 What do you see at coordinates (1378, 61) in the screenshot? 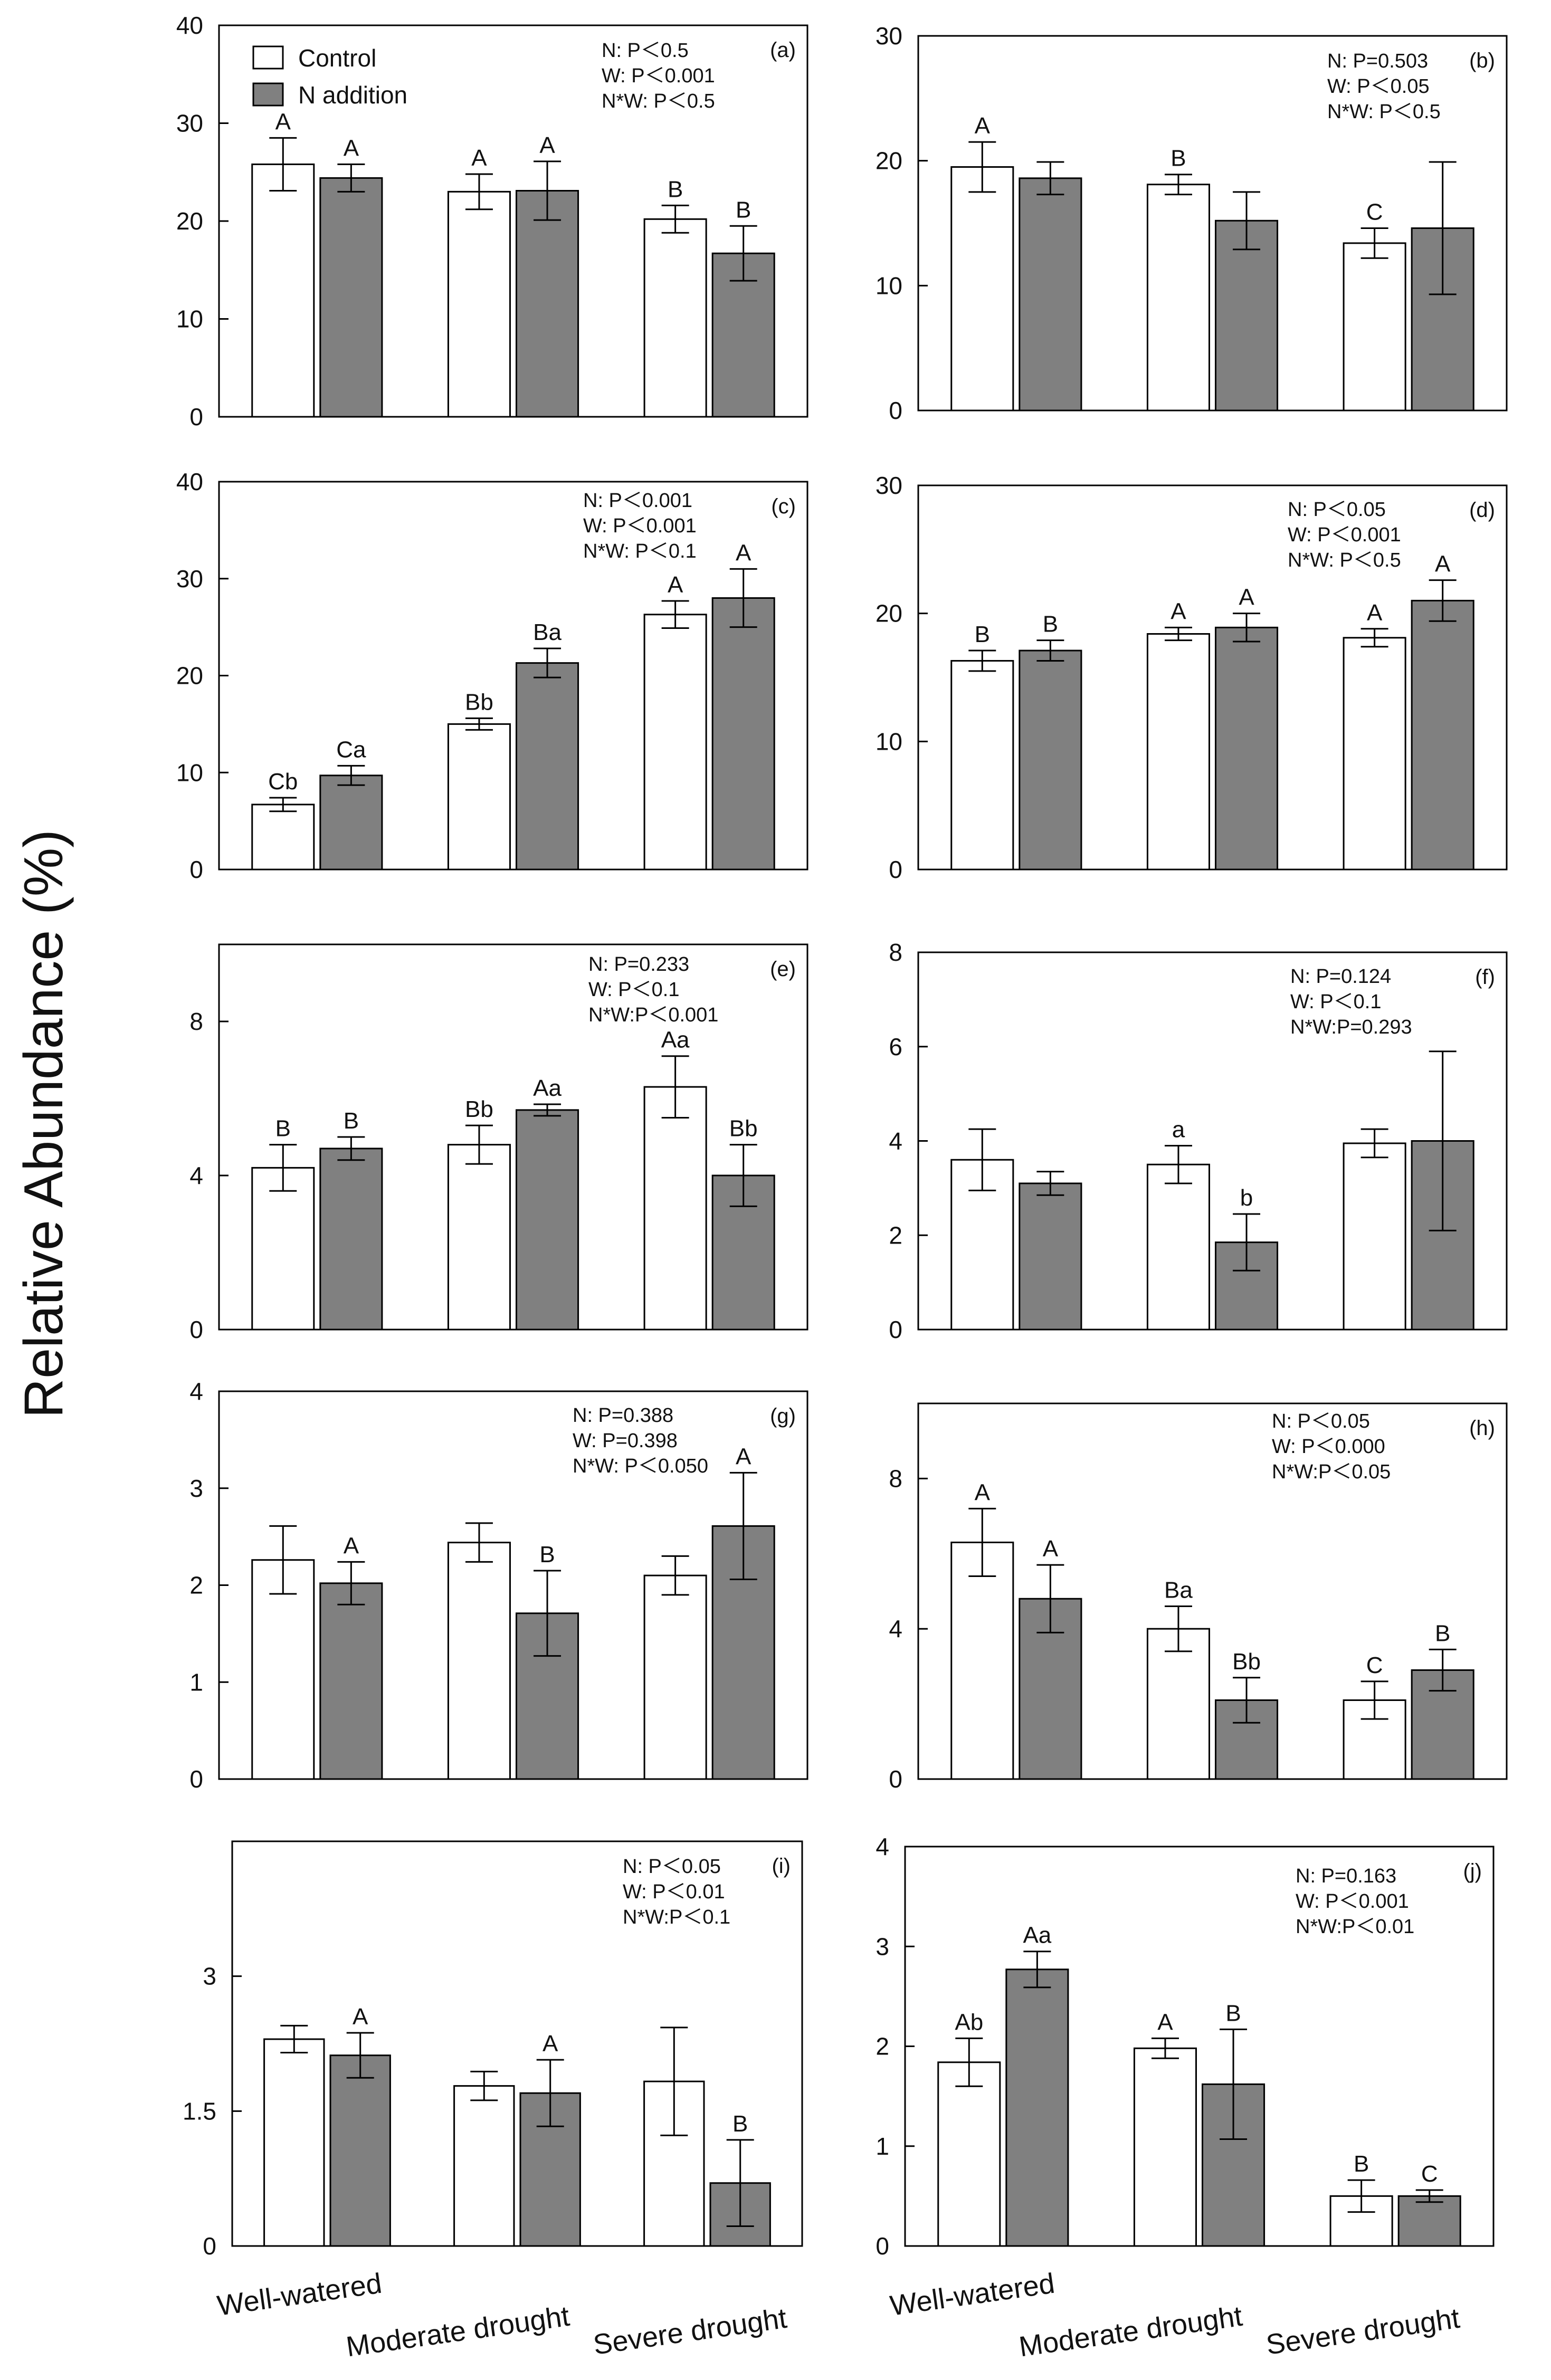
I see `stats-line: N: P=0.503` at bounding box center [1378, 61].